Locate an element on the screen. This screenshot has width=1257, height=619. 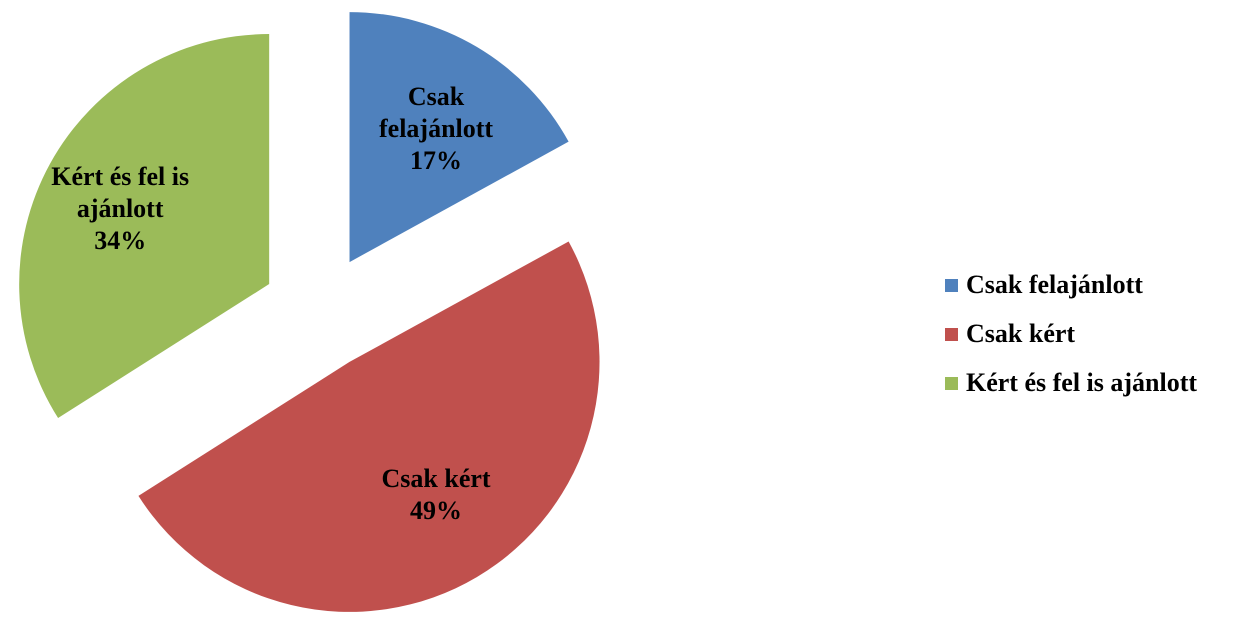
slice-label: Csak kért 49% is located at coordinates (436, 495).